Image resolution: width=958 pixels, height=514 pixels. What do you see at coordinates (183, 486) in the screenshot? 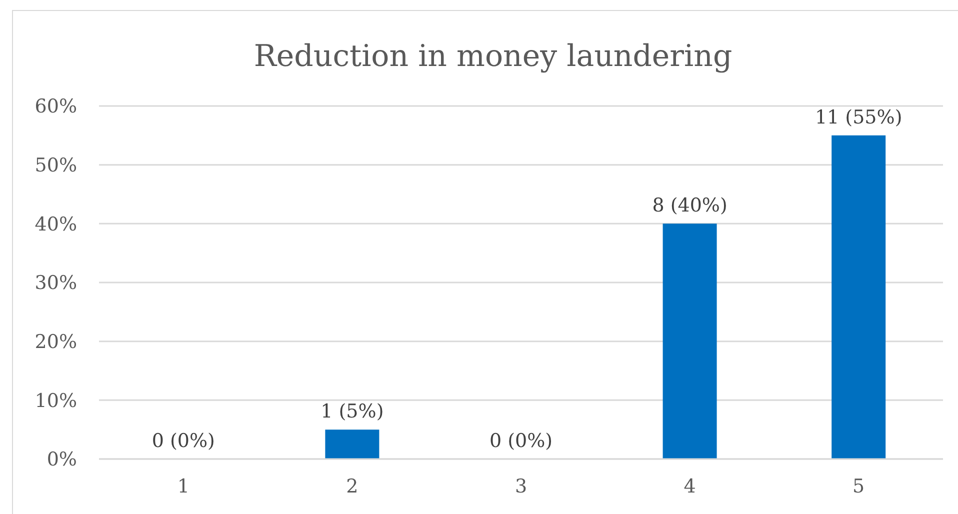
I see `x-tick-label: 1` at bounding box center [183, 486].